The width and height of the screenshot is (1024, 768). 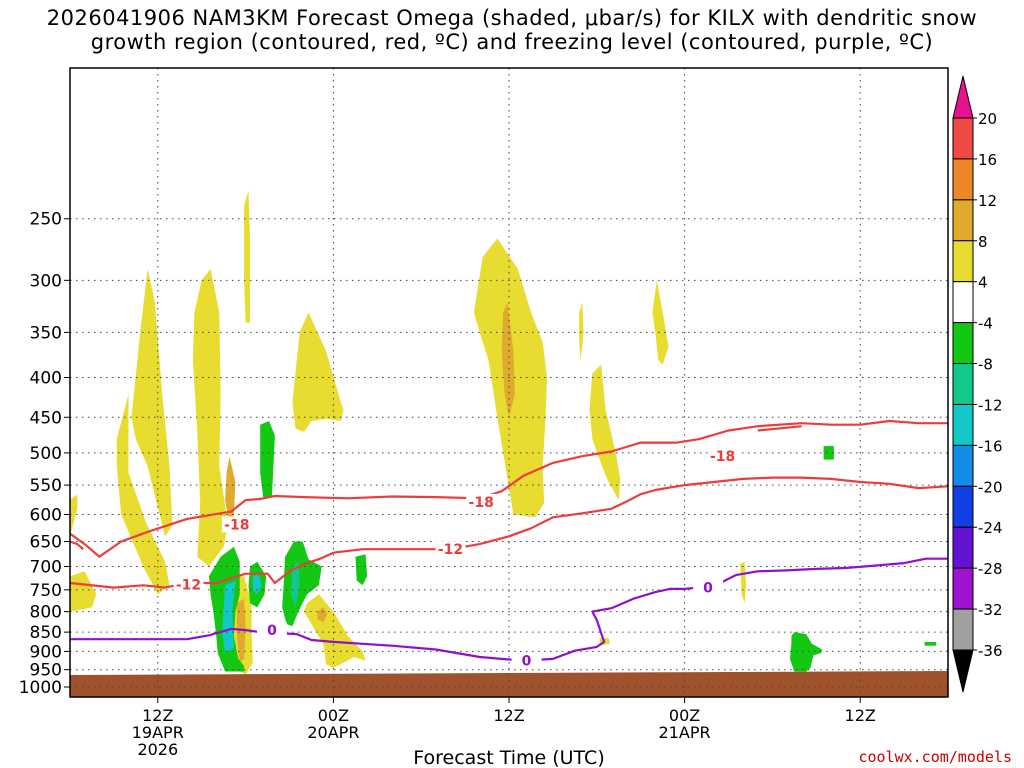 I want to click on colorbar-label-5: -4, so click(x=985, y=324).